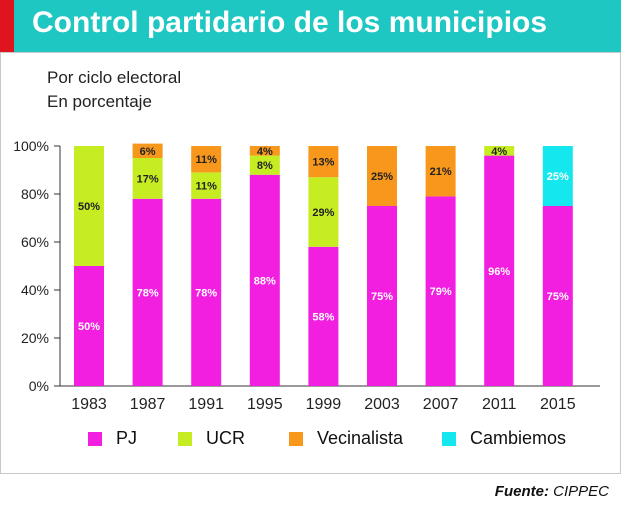 The image size is (621, 507). I want to click on x-tick-label: 1987, so click(148, 404).